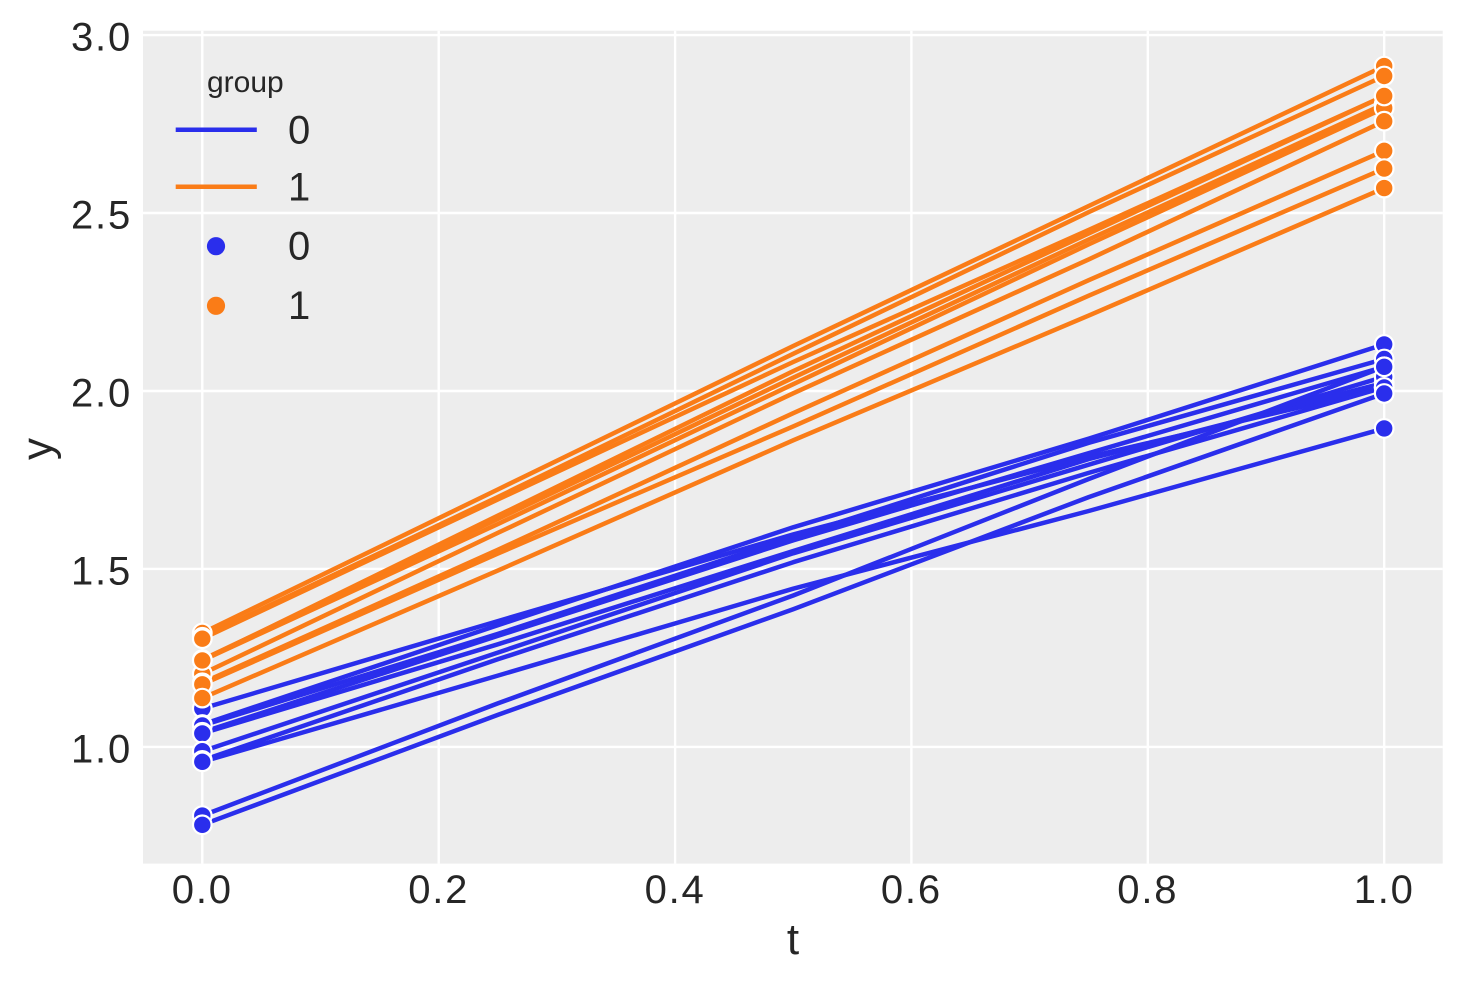 This screenshot has width=1463, height=983. I want to click on svg-text: 2.5, so click(101, 216).